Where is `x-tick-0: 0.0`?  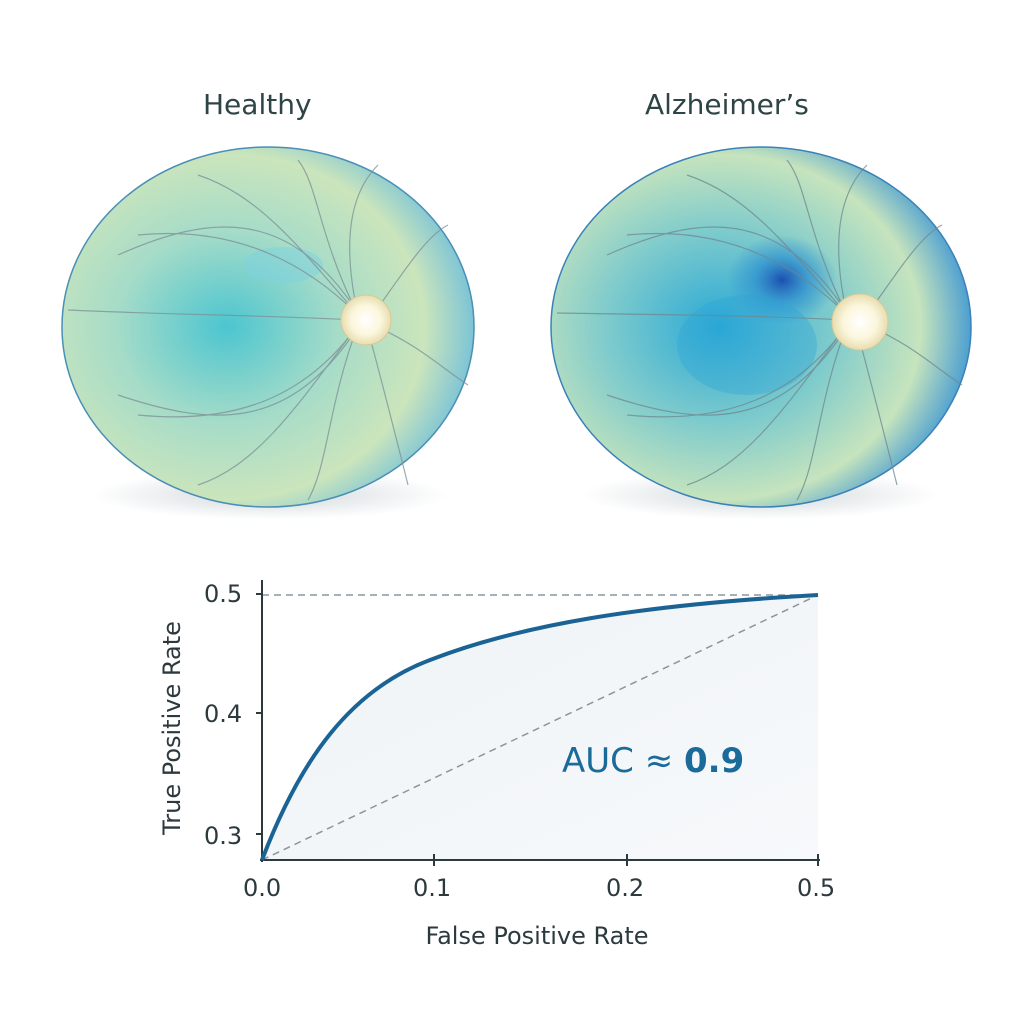 x-tick-0: 0.0 is located at coordinates (262, 888).